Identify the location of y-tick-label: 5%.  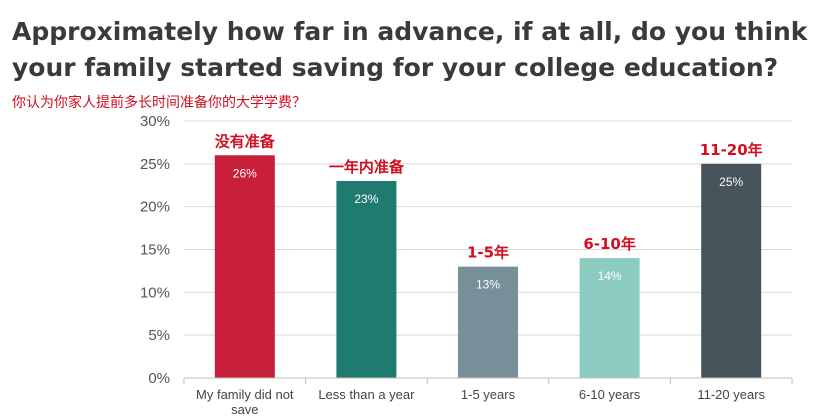
(159, 335).